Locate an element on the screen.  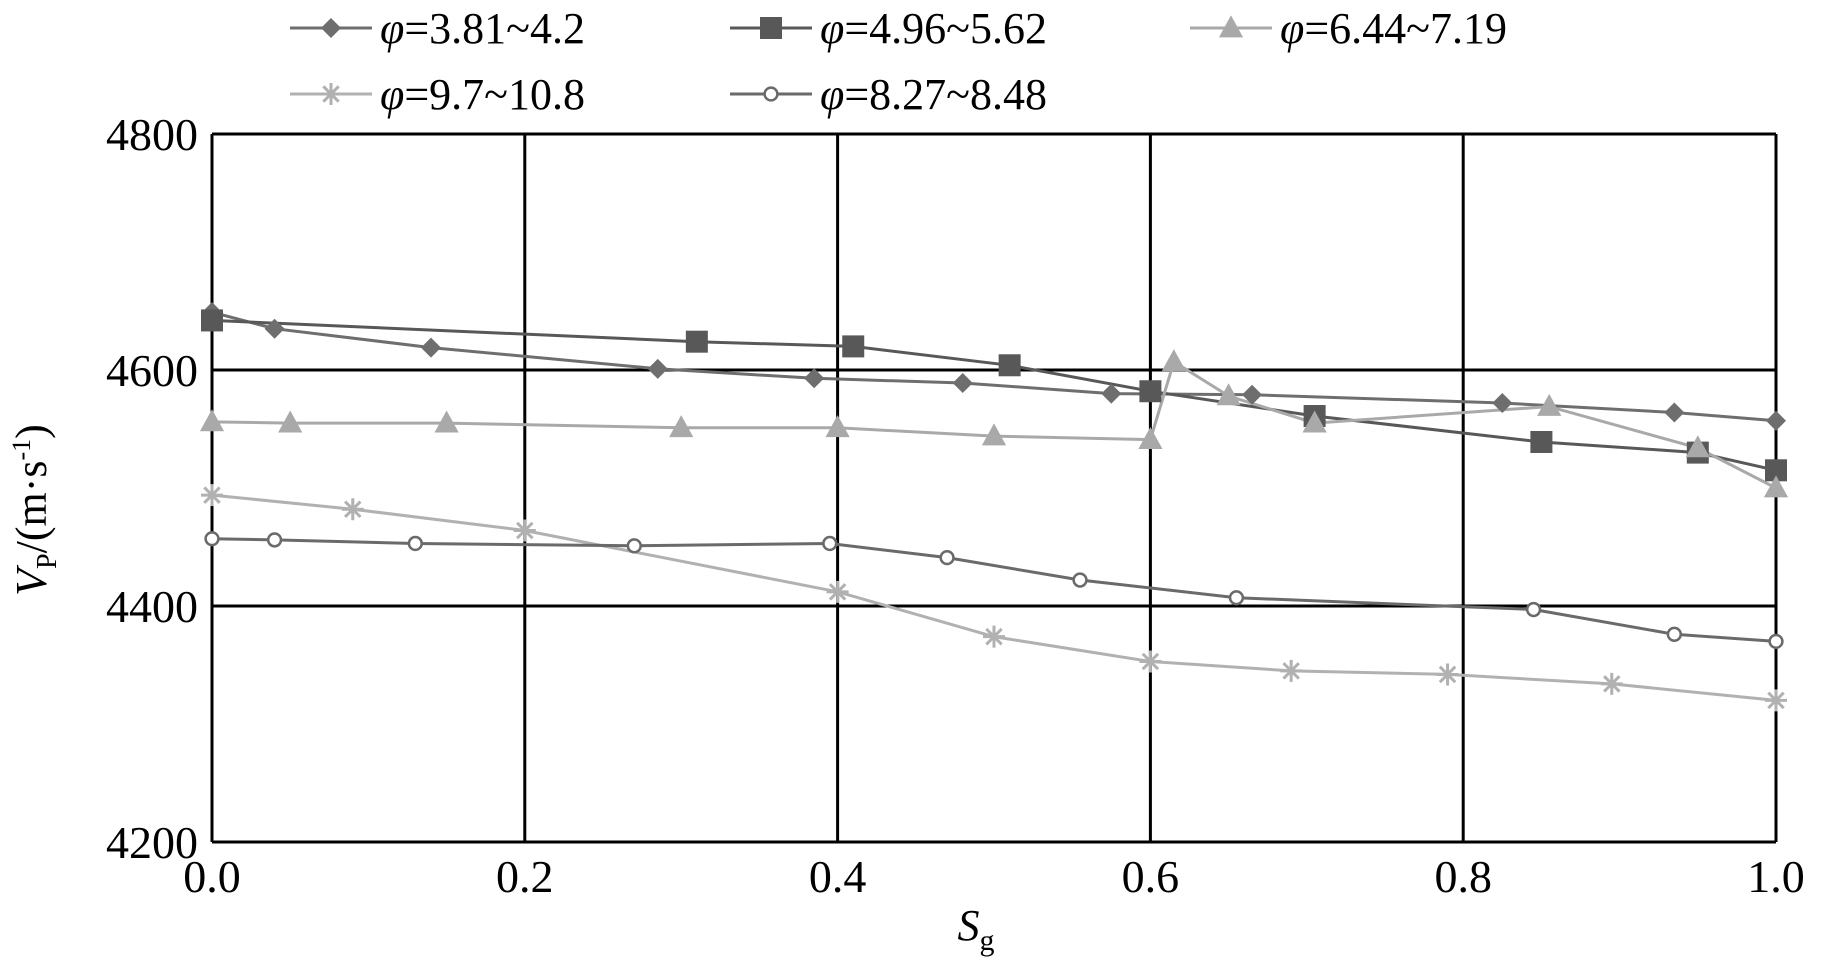
x-axis-title: Sg is located at coordinates (976, 929).